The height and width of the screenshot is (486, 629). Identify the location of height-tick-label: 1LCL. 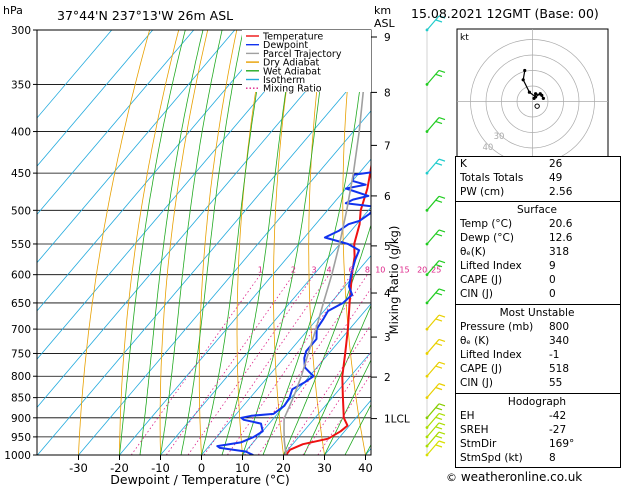
(397, 420).